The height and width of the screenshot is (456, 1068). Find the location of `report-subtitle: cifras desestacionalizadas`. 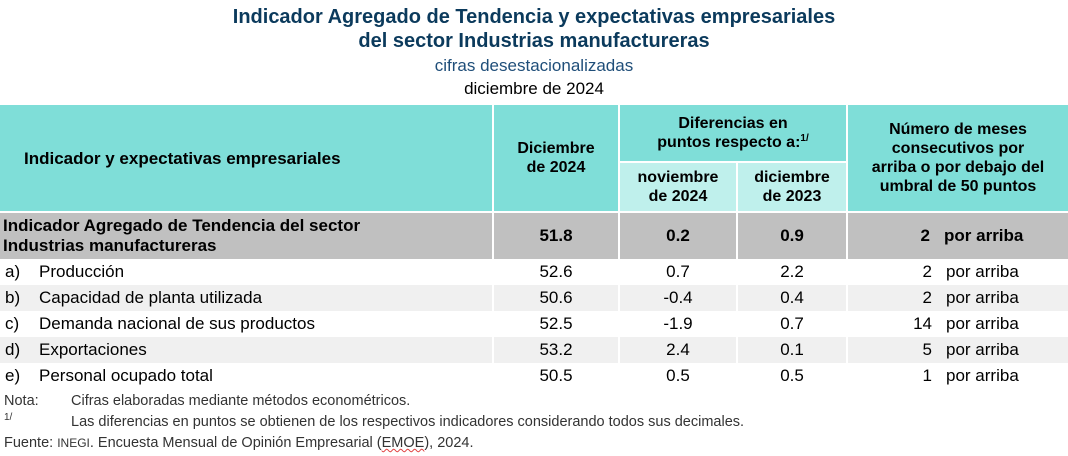

report-subtitle: cifras desestacionalizadas is located at coordinates (534, 65).